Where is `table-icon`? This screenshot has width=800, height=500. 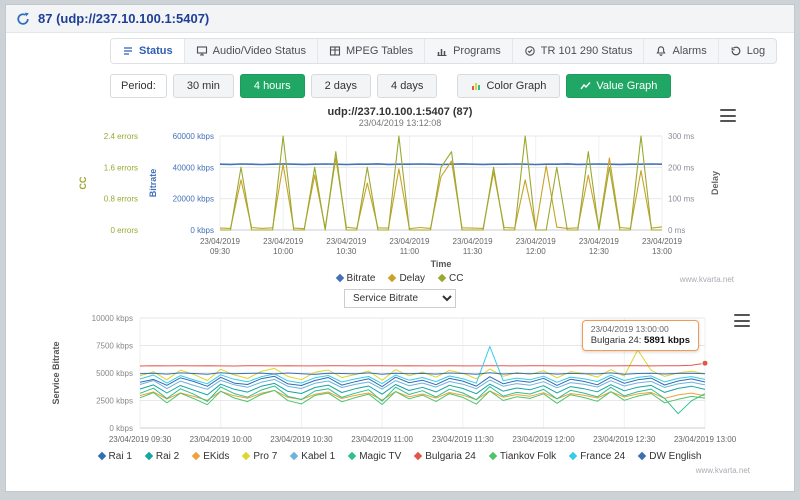
table-icon is located at coordinates (335, 51).